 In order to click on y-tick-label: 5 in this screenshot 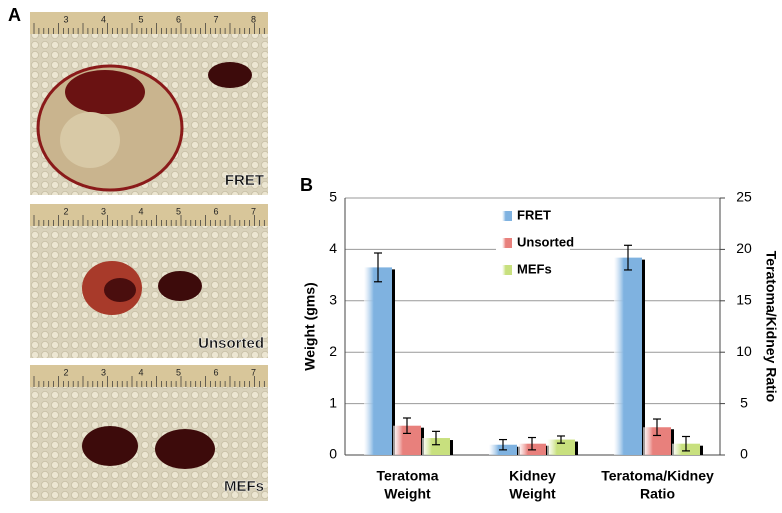, I will do `click(333, 197)`.